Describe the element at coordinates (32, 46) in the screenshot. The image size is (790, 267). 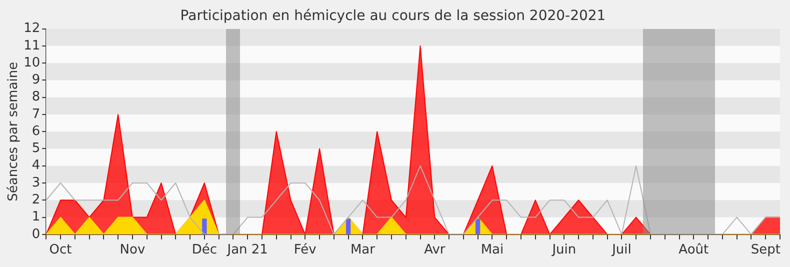
I see `y-tick-label: 11` at that location.